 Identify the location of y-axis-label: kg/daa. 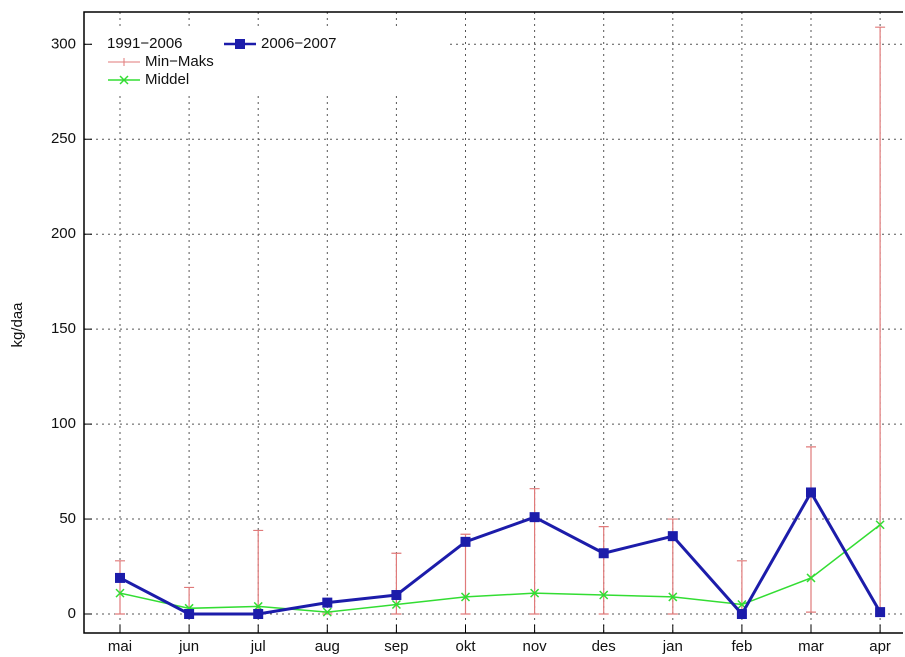
(17, 325).